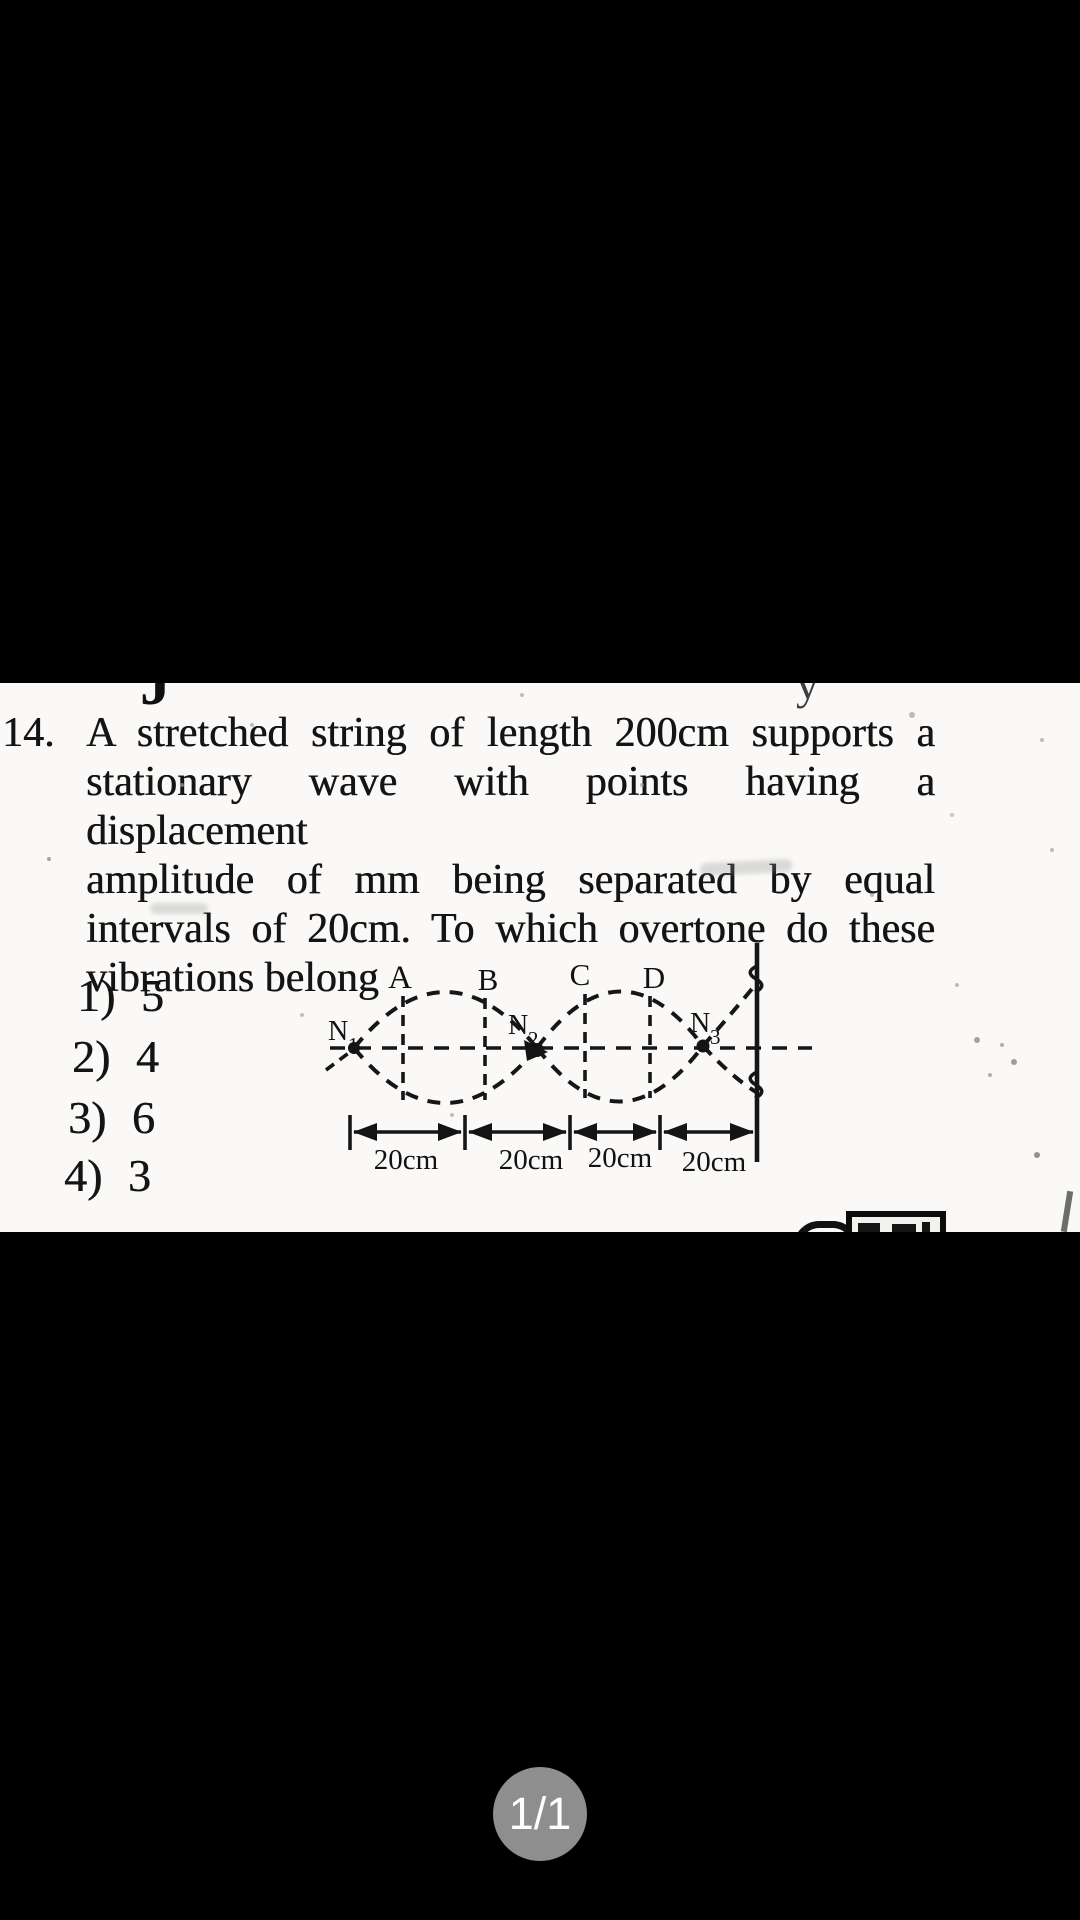 The image size is (1080, 1920). Describe the element at coordinates (338, 1061) in the screenshot. I see `wave-stub-left` at that location.